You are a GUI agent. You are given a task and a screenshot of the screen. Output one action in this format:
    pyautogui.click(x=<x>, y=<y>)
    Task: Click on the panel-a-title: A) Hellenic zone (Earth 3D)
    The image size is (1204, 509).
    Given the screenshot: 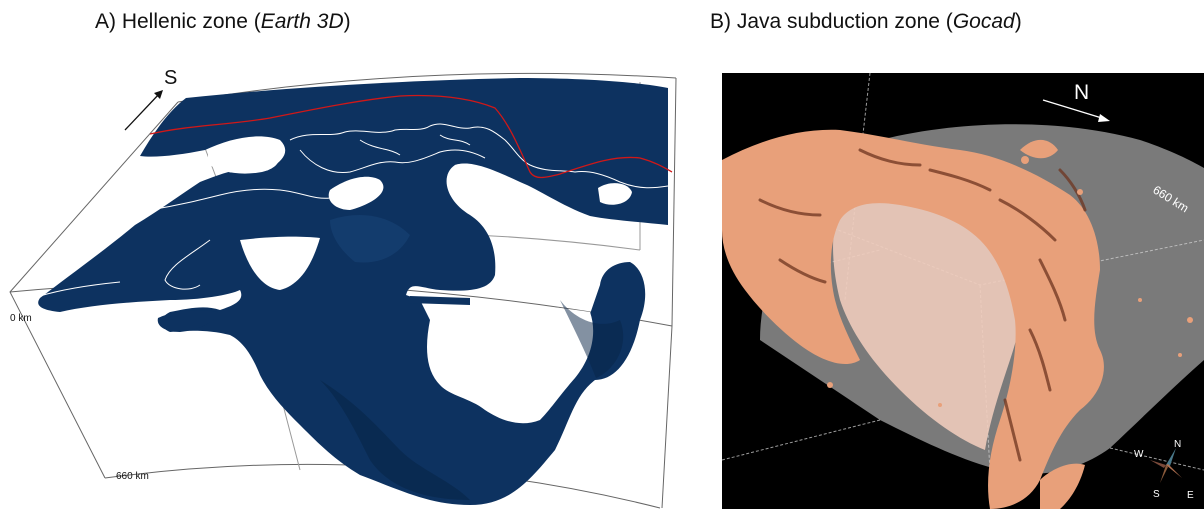 What is the action you would take?
    pyautogui.click(x=223, y=22)
    